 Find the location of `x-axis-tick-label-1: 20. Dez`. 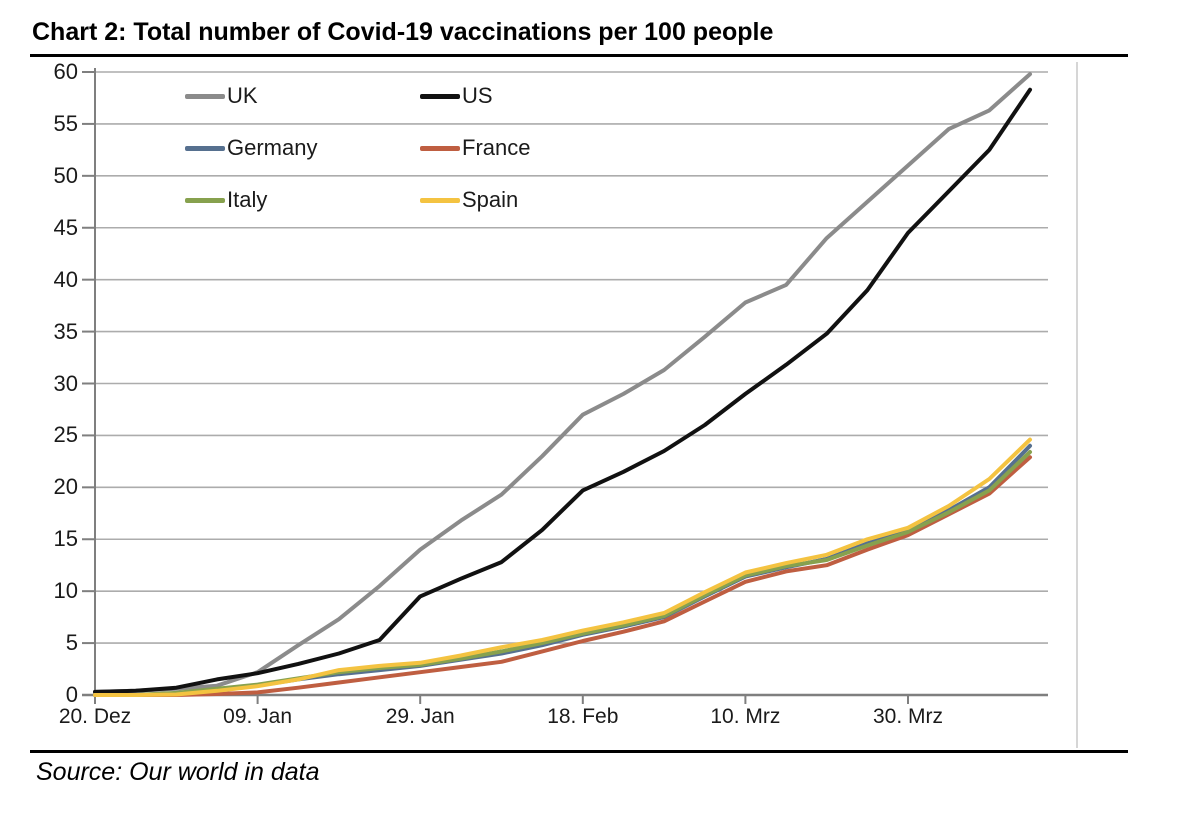

x-axis-tick-label-1: 20. Dez is located at coordinates (95, 716).